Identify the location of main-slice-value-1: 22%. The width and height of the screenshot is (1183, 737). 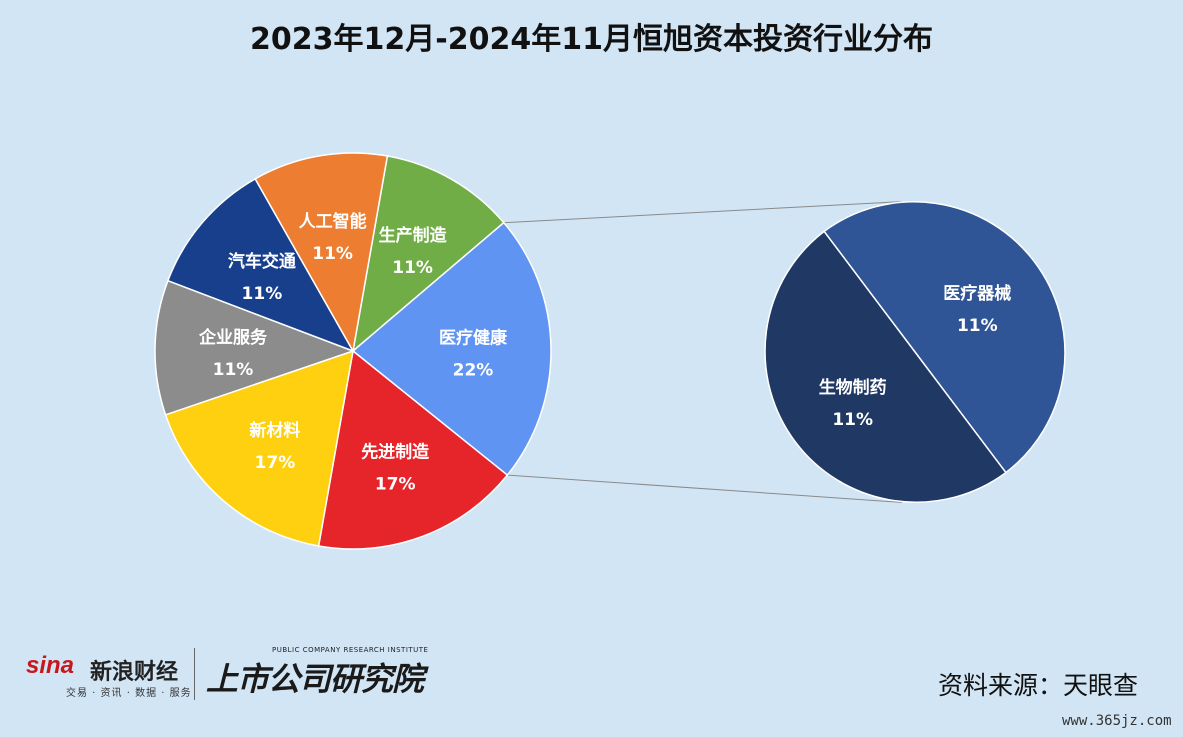
(473, 370).